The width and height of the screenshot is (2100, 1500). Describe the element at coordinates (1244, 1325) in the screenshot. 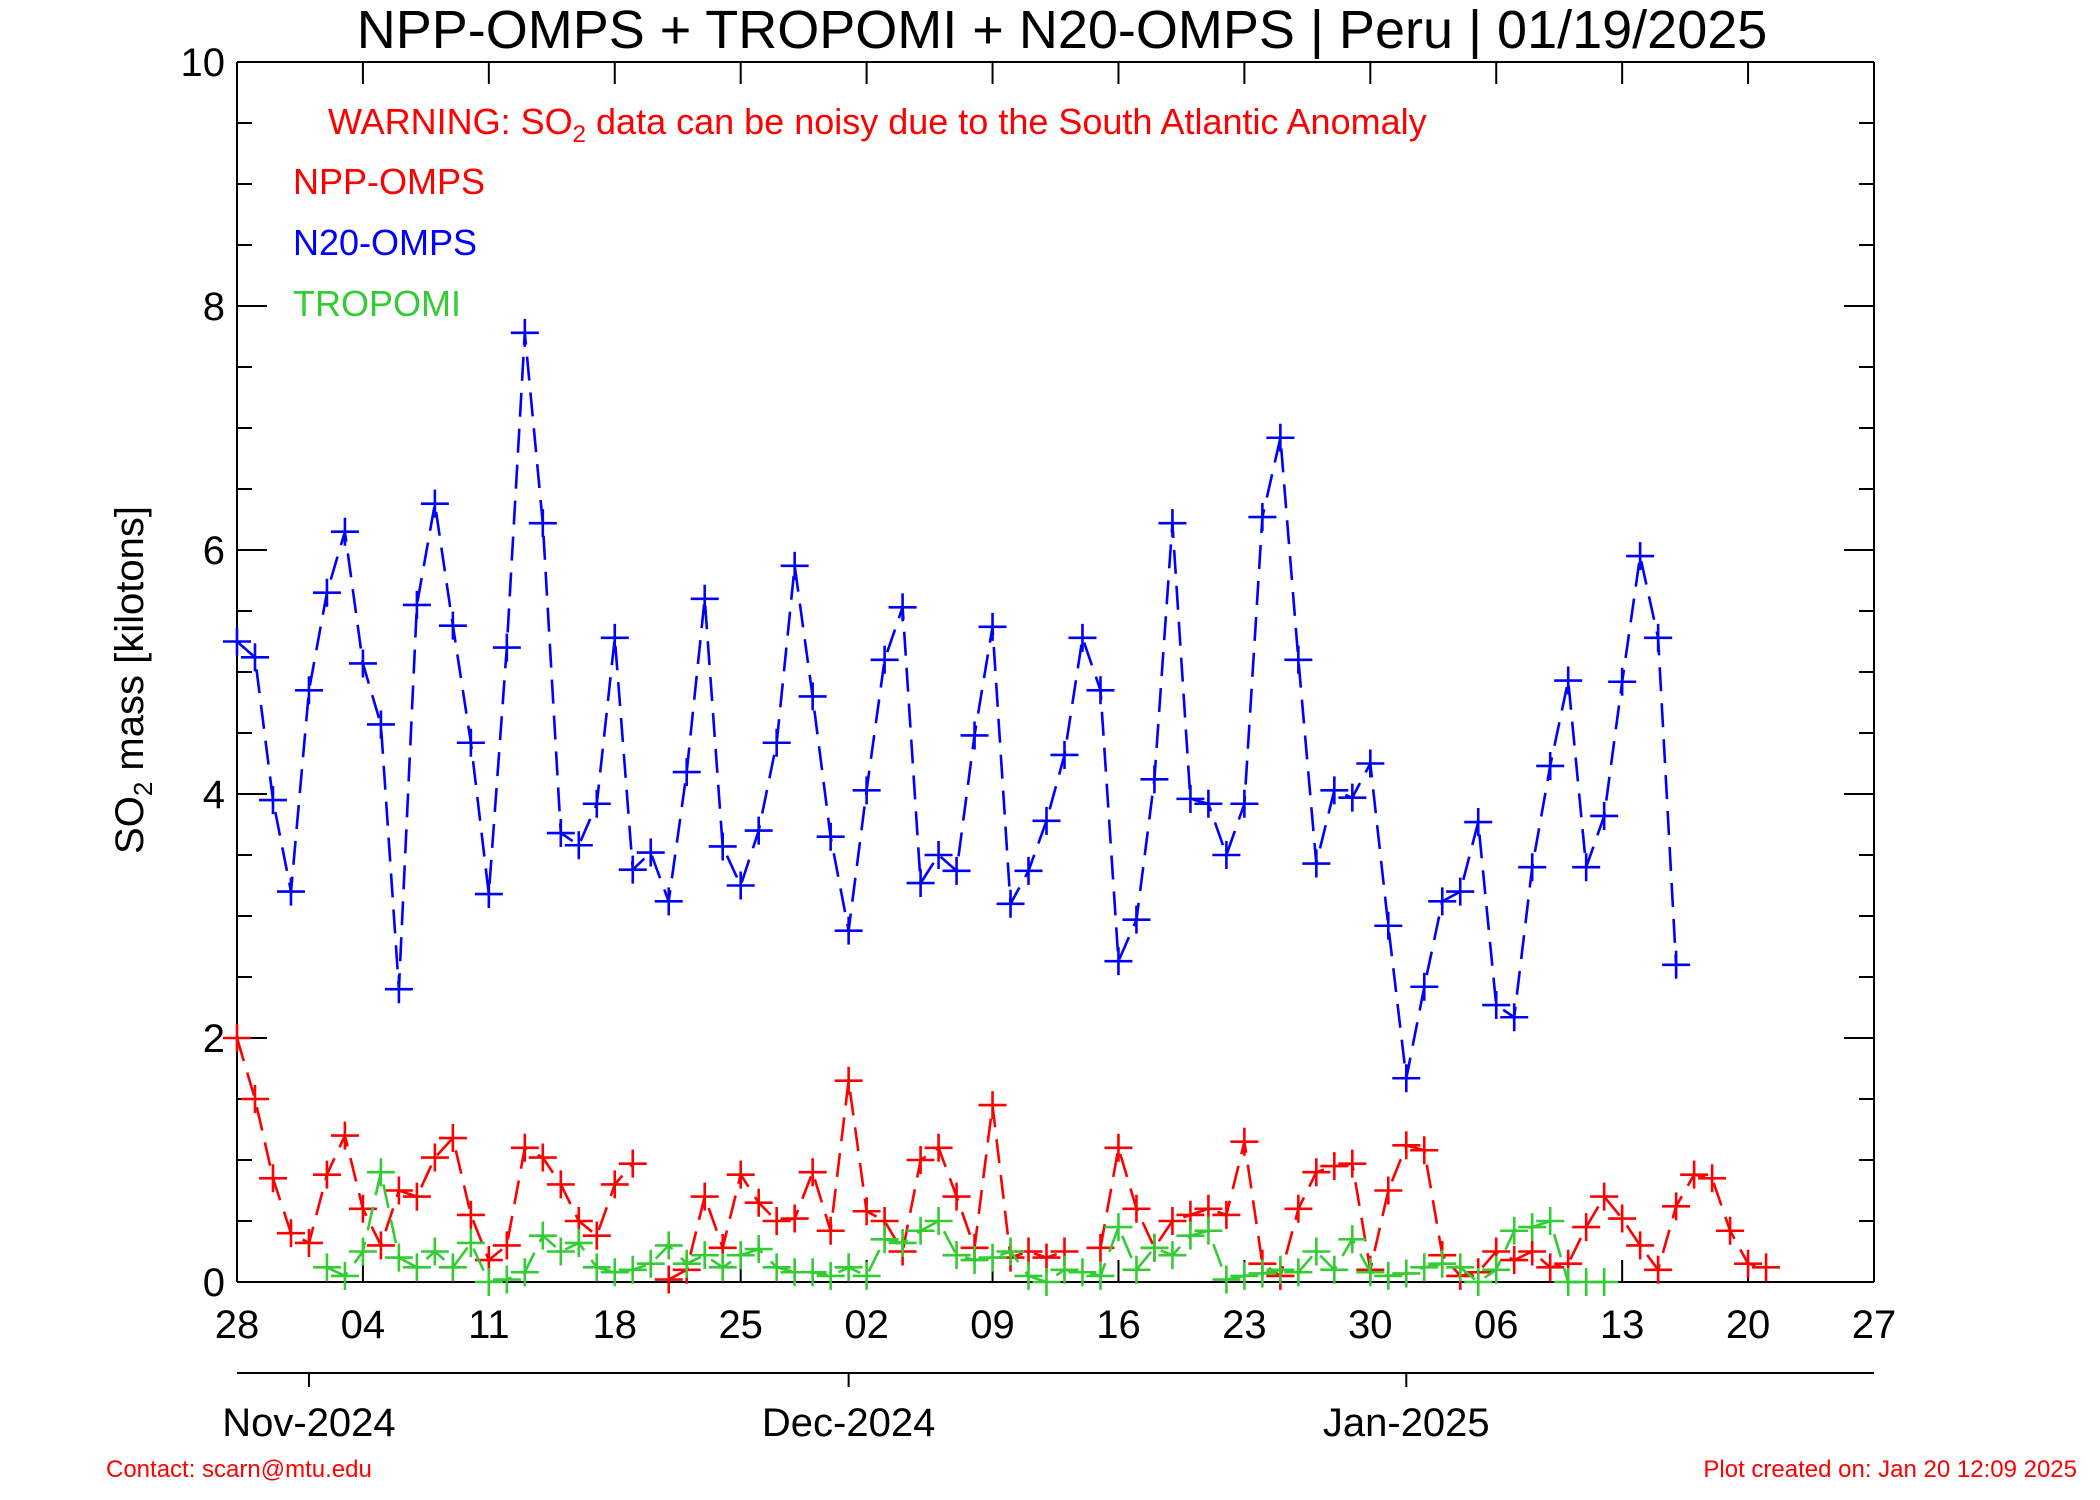

I see `x-tick-label: 23` at that location.